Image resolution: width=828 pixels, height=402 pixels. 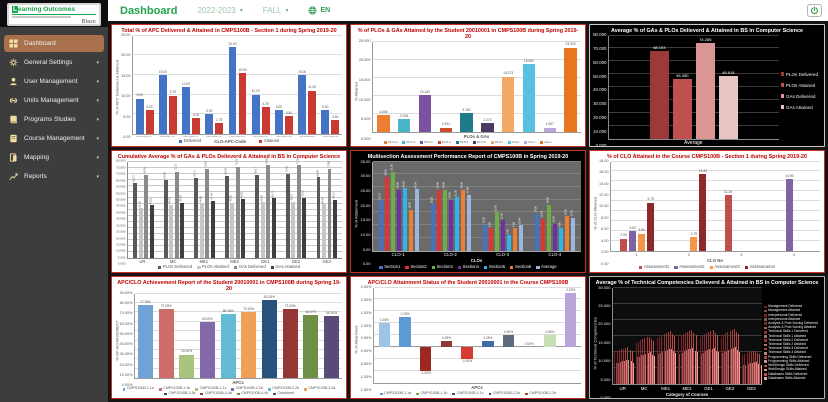 What do you see at coordinates (190, 85) in the screenshot?
I see `bar-group: 12.00 4.00` at bounding box center [190, 85].